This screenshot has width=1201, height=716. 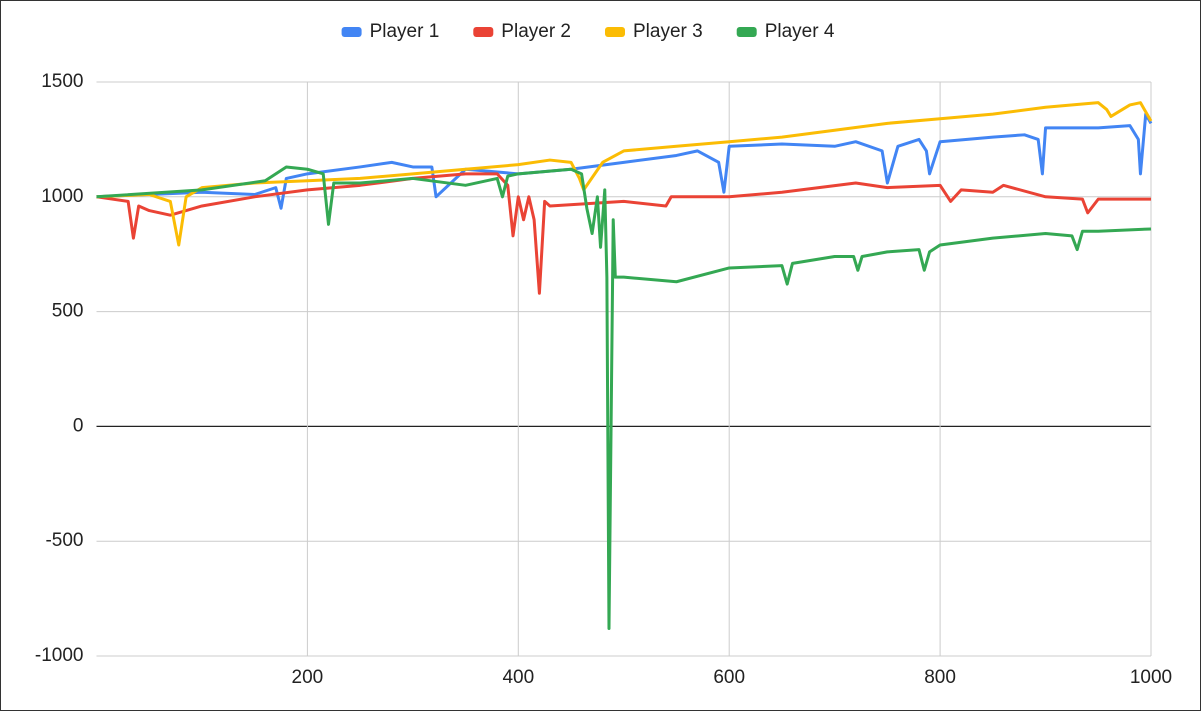 I want to click on legend-label: Player 2, so click(x=536, y=31).